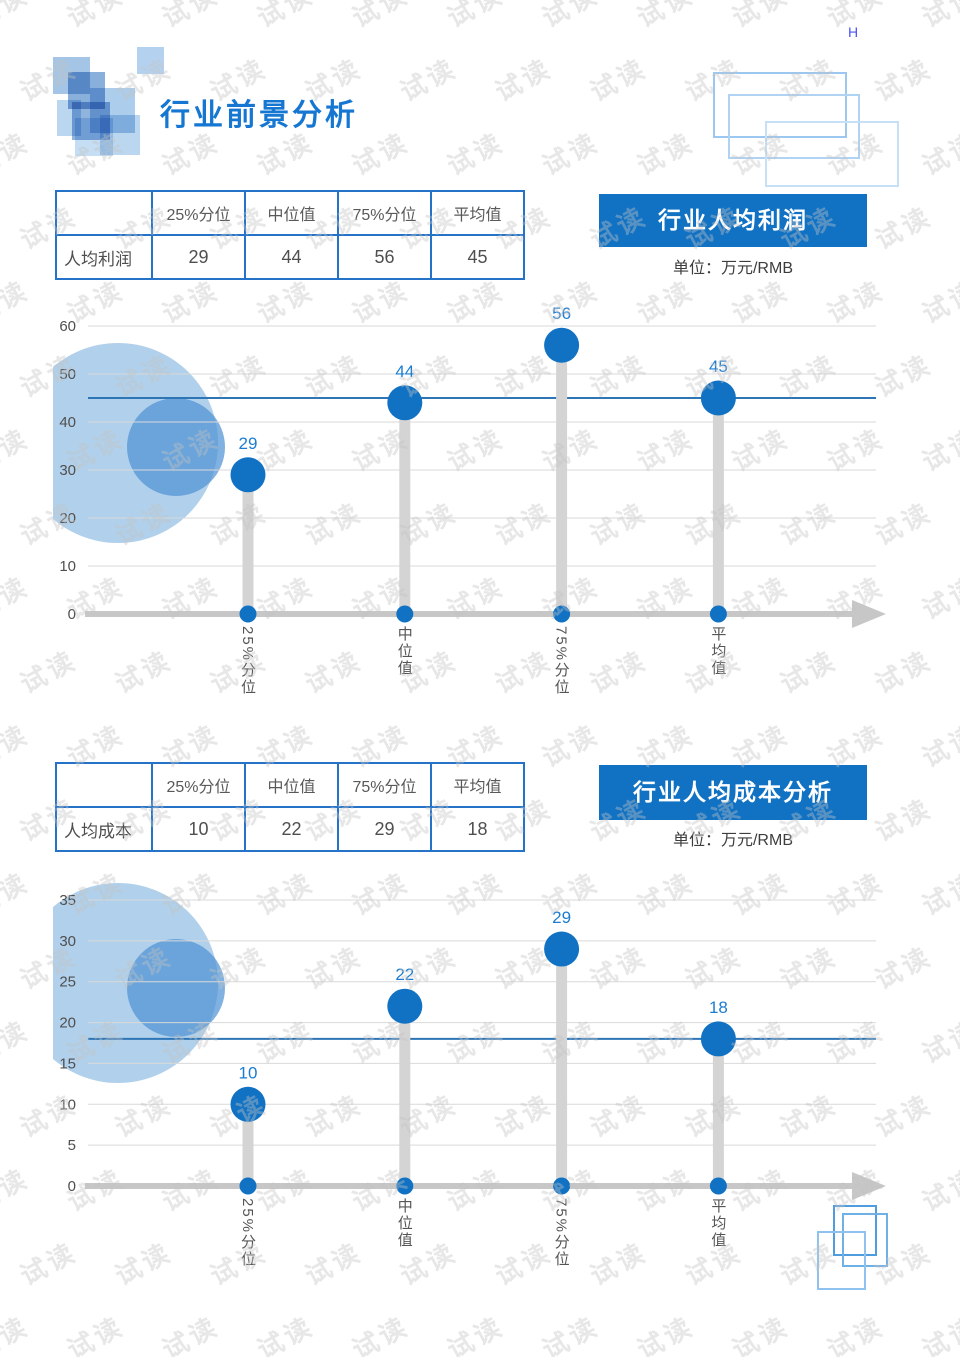 Image resolution: width=960 pixels, height=1357 pixels. What do you see at coordinates (67, 900) in the screenshot?
I see `y-tick-label: 35` at bounding box center [67, 900].